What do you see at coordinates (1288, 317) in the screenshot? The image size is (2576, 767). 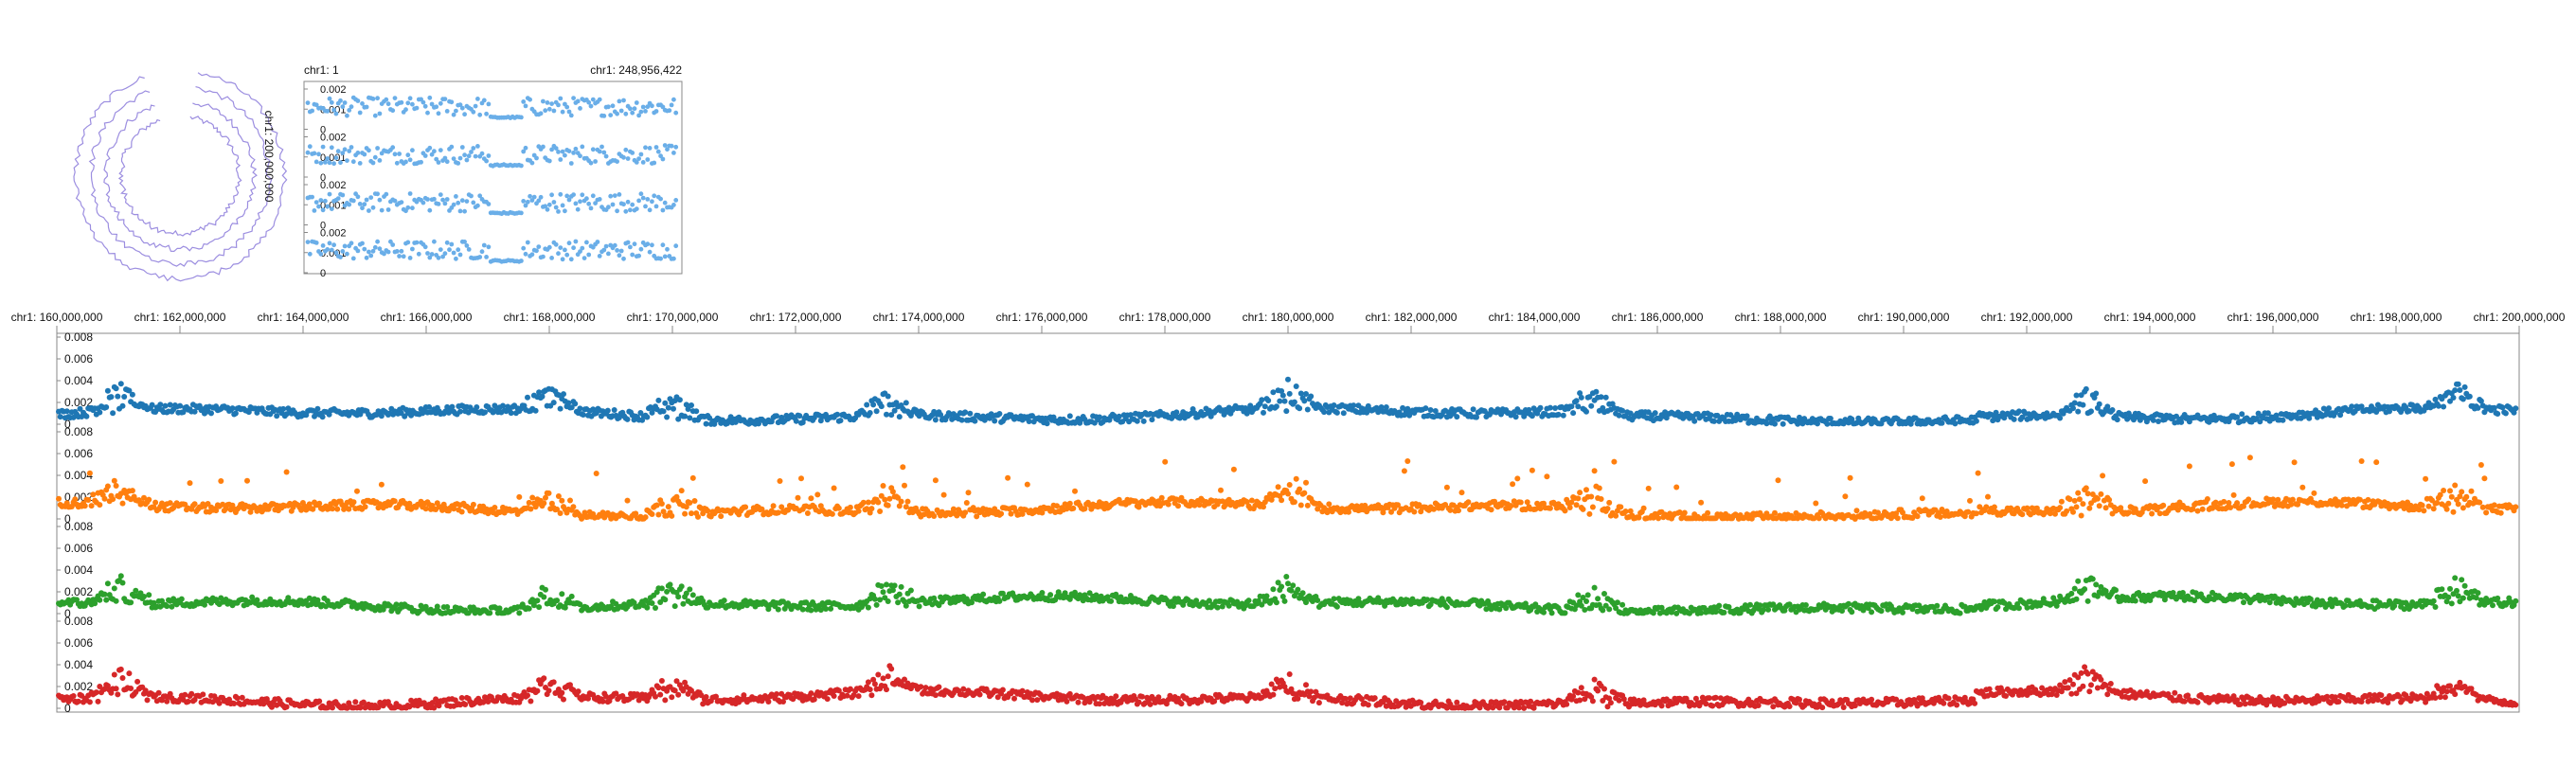 I see `x-tick-label: chr1: 180,000,000` at bounding box center [1288, 317].